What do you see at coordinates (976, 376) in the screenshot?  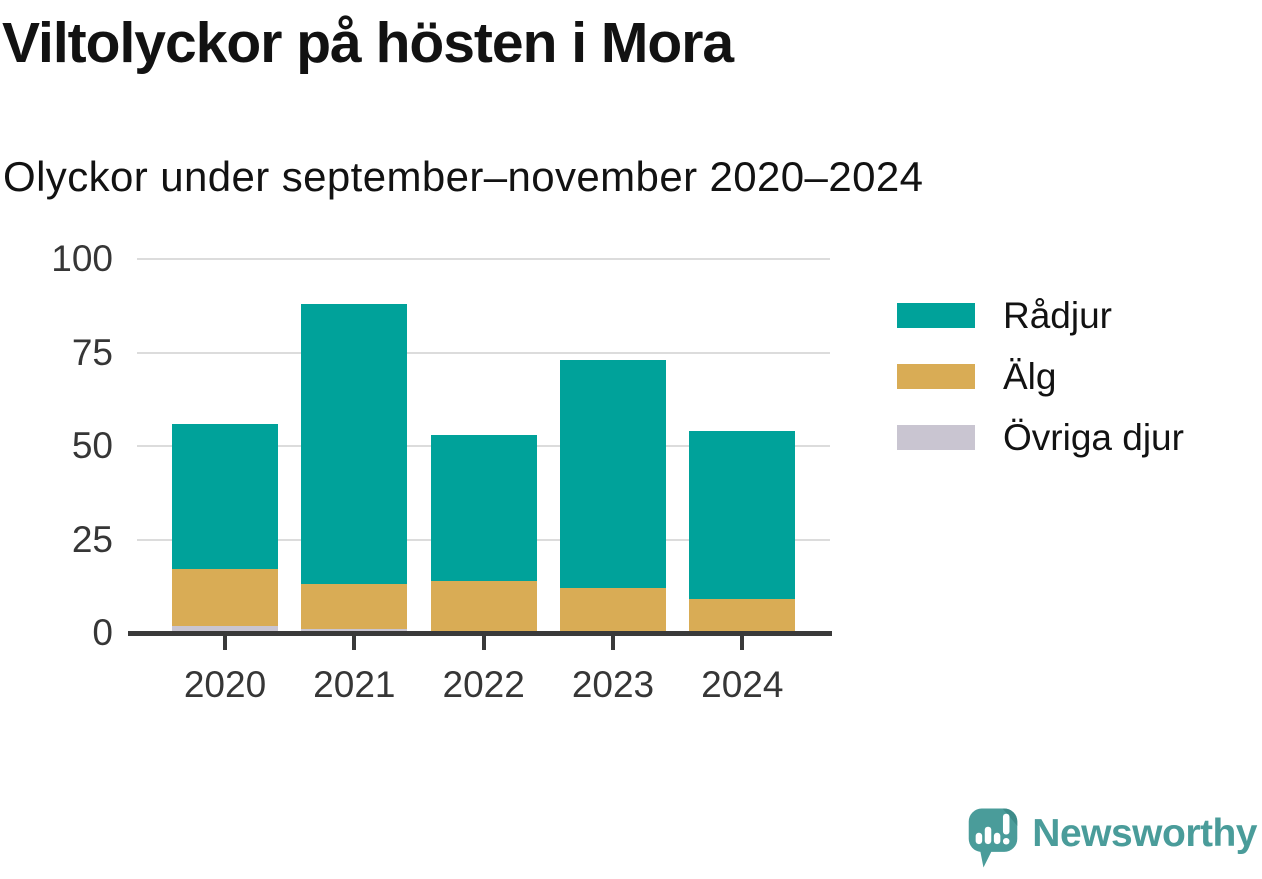 I see `legend-item-alg: Älg` at bounding box center [976, 376].